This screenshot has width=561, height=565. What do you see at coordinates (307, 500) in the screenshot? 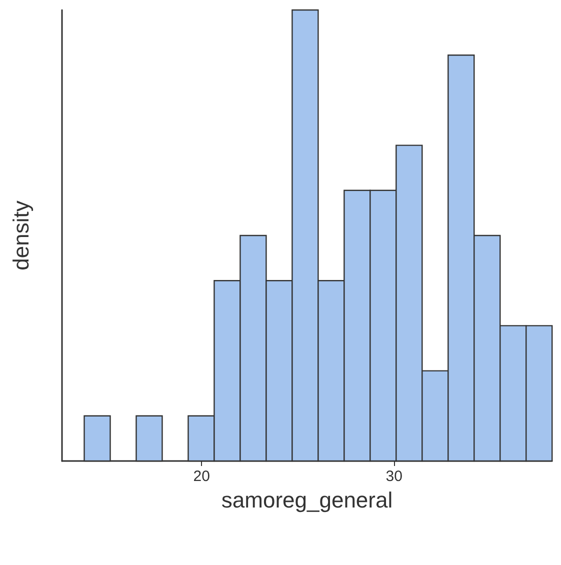
I see `x-axis-title: samoreg_general` at bounding box center [307, 500].